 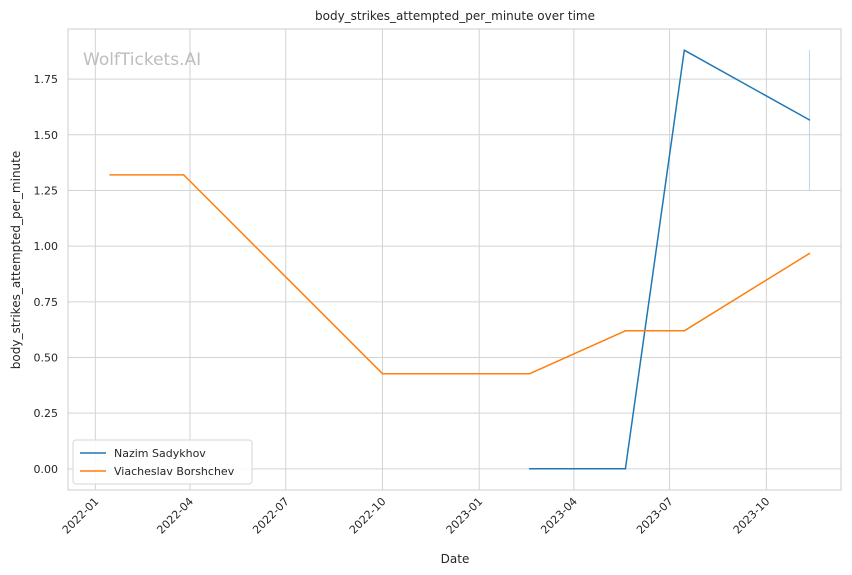 I want to click on legend: Nazim Sadykhov Viacheslav Borshchev, so click(x=162, y=462).